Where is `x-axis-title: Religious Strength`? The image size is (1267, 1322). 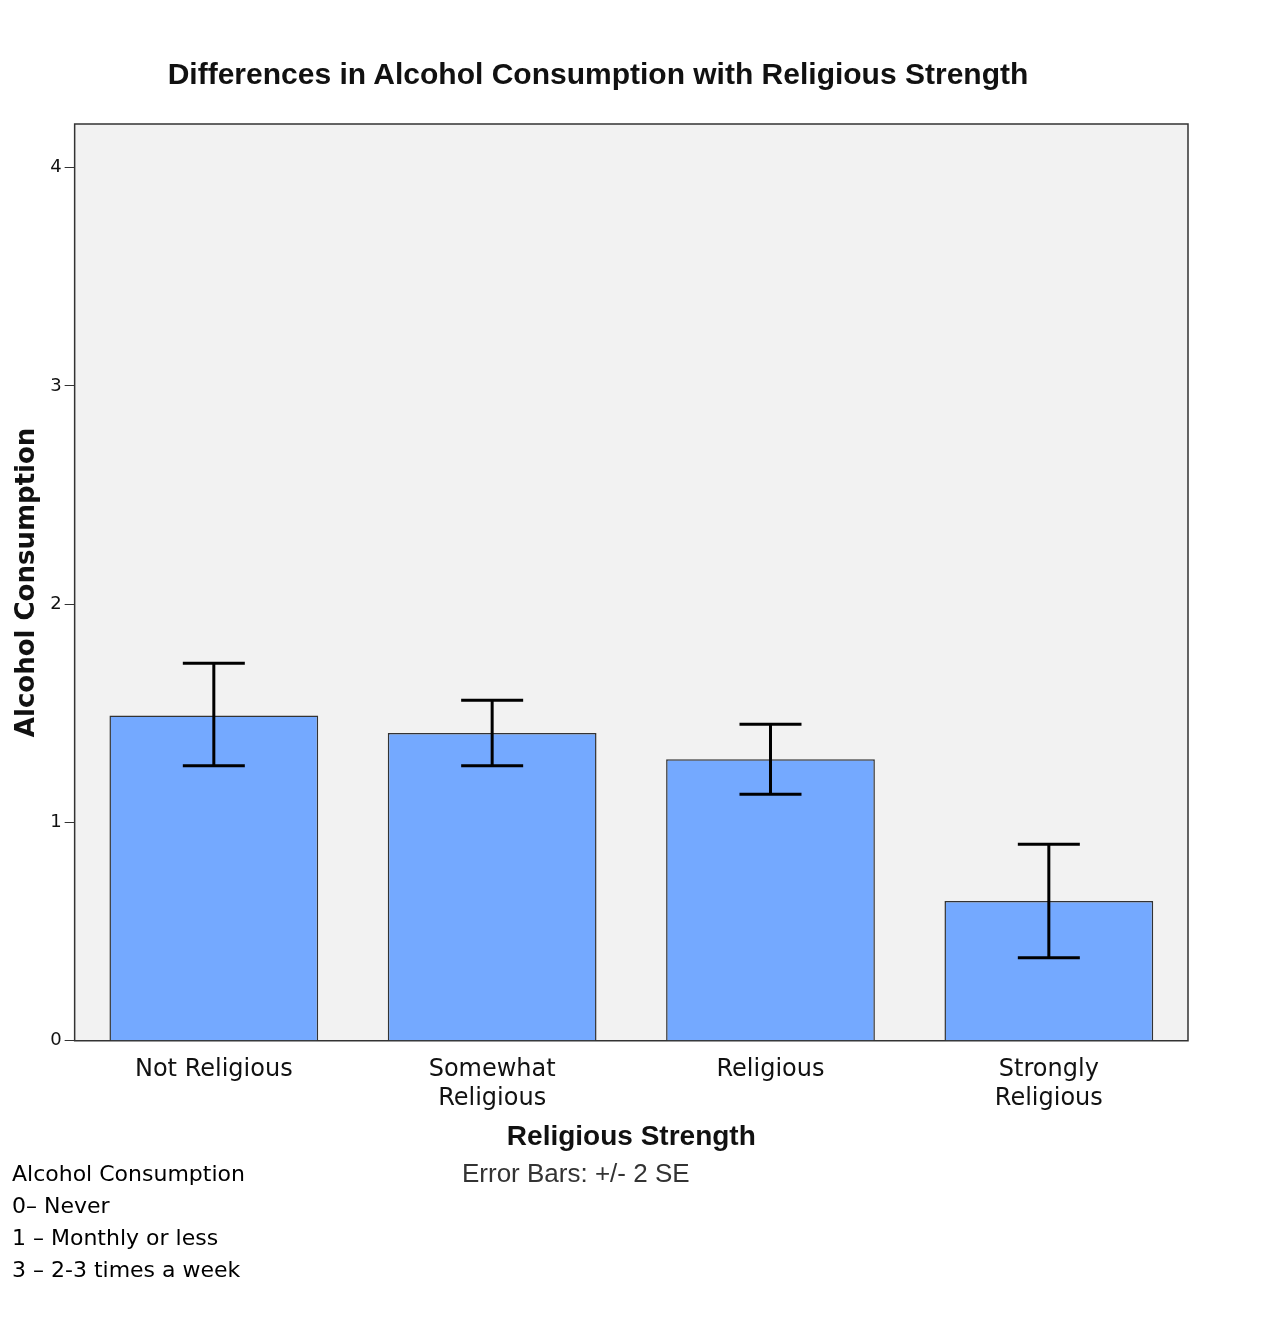
x-axis-title: Religious Strength is located at coordinates (631, 1135).